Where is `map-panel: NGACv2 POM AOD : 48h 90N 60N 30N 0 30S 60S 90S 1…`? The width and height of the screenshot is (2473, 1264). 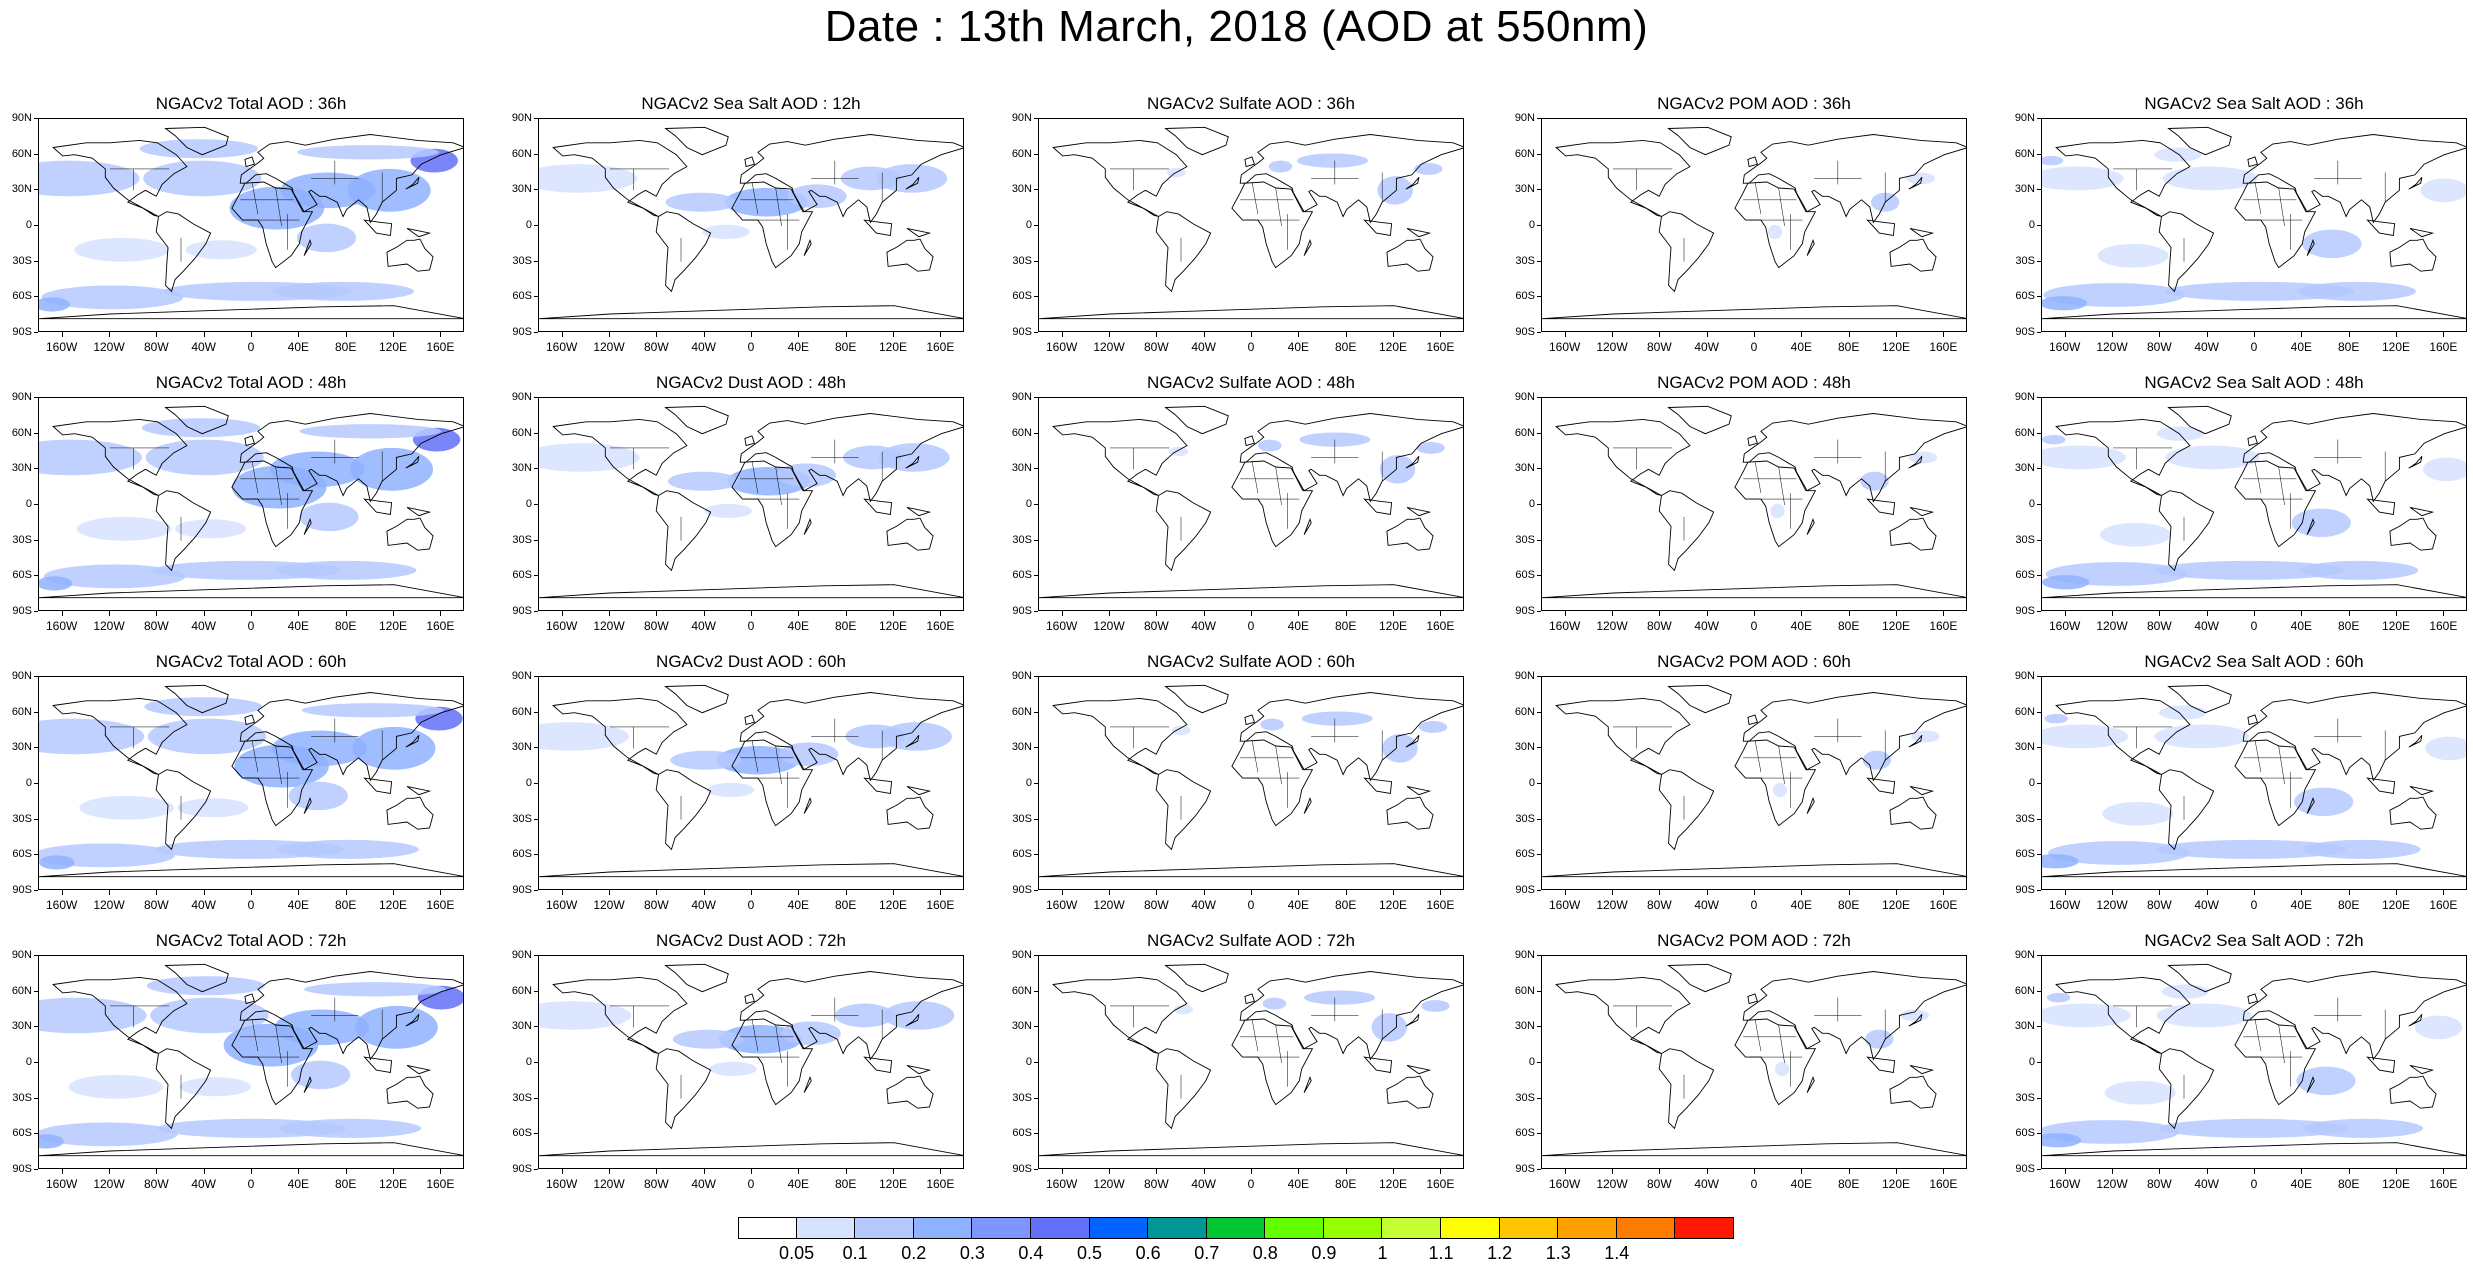 map-panel: NGACv2 POM AOD : 48h 90N 60N 30N 0 30S 60S 90S 1… is located at coordinates (1741, 503).